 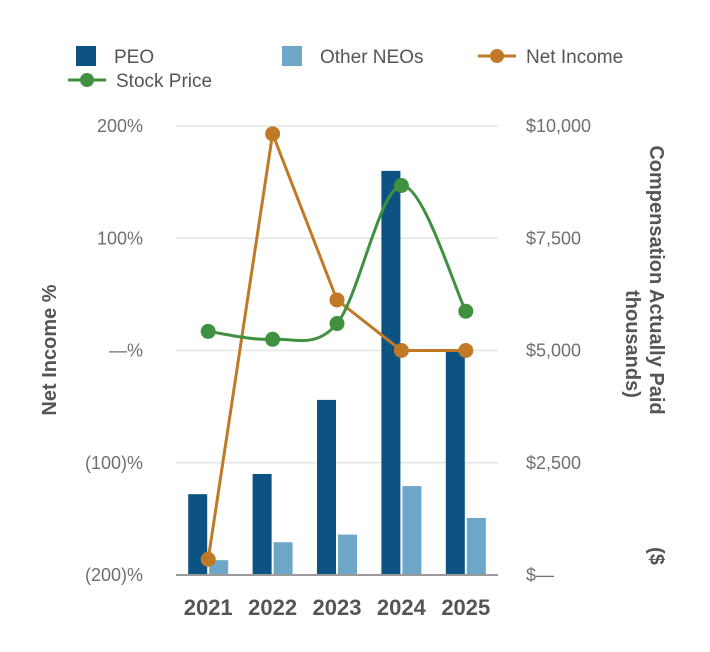 I want to click on x-tick-label: 2023, so click(x=337, y=607).